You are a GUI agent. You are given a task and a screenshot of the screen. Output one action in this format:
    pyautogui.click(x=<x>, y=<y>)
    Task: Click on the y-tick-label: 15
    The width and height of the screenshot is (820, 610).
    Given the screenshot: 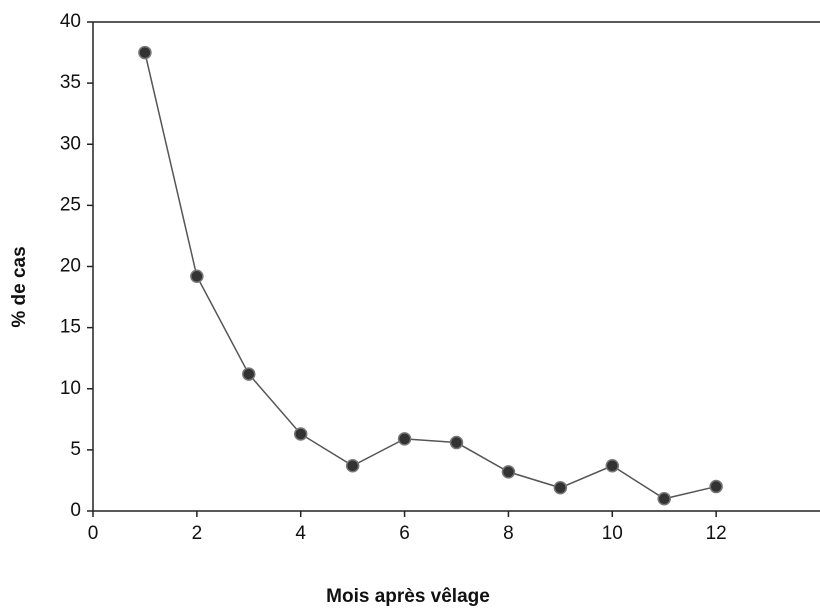 What is the action you would take?
    pyautogui.click(x=70, y=327)
    